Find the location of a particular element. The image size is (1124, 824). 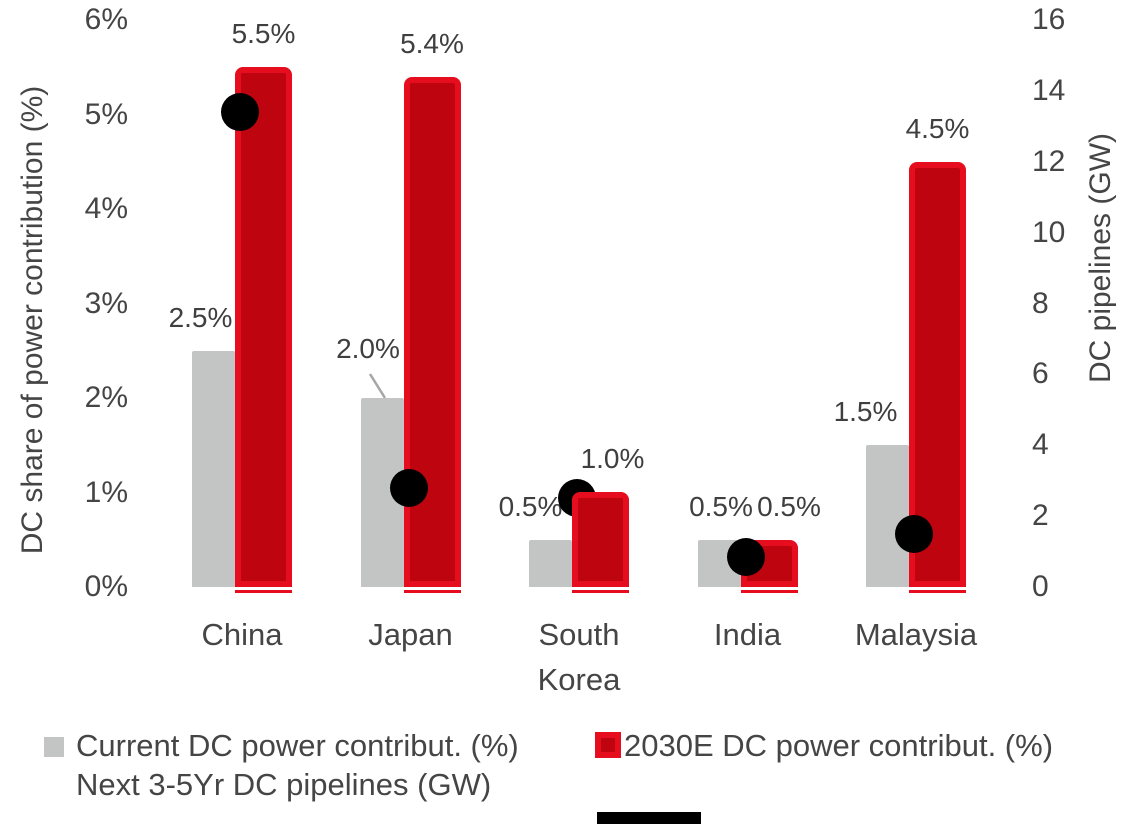

right-axis-tick-1: 2 is located at coordinates (1040, 516).